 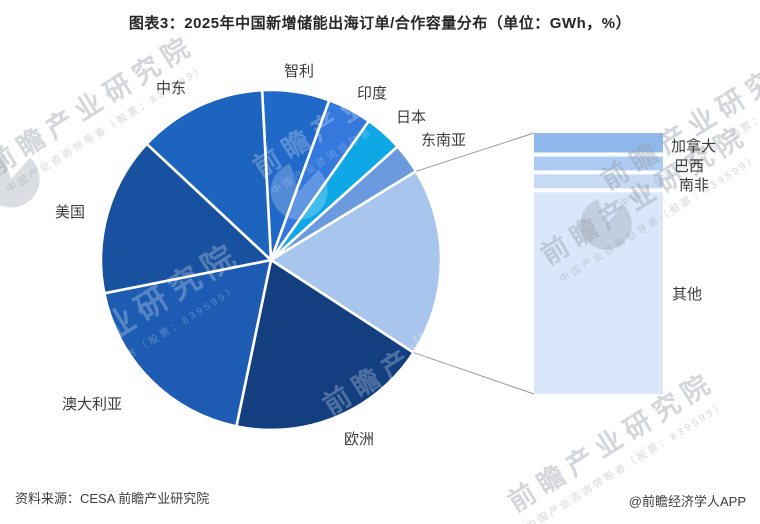 What do you see at coordinates (92, 405) in the screenshot?
I see `pie-label-australia: 澳大利亚` at bounding box center [92, 405].